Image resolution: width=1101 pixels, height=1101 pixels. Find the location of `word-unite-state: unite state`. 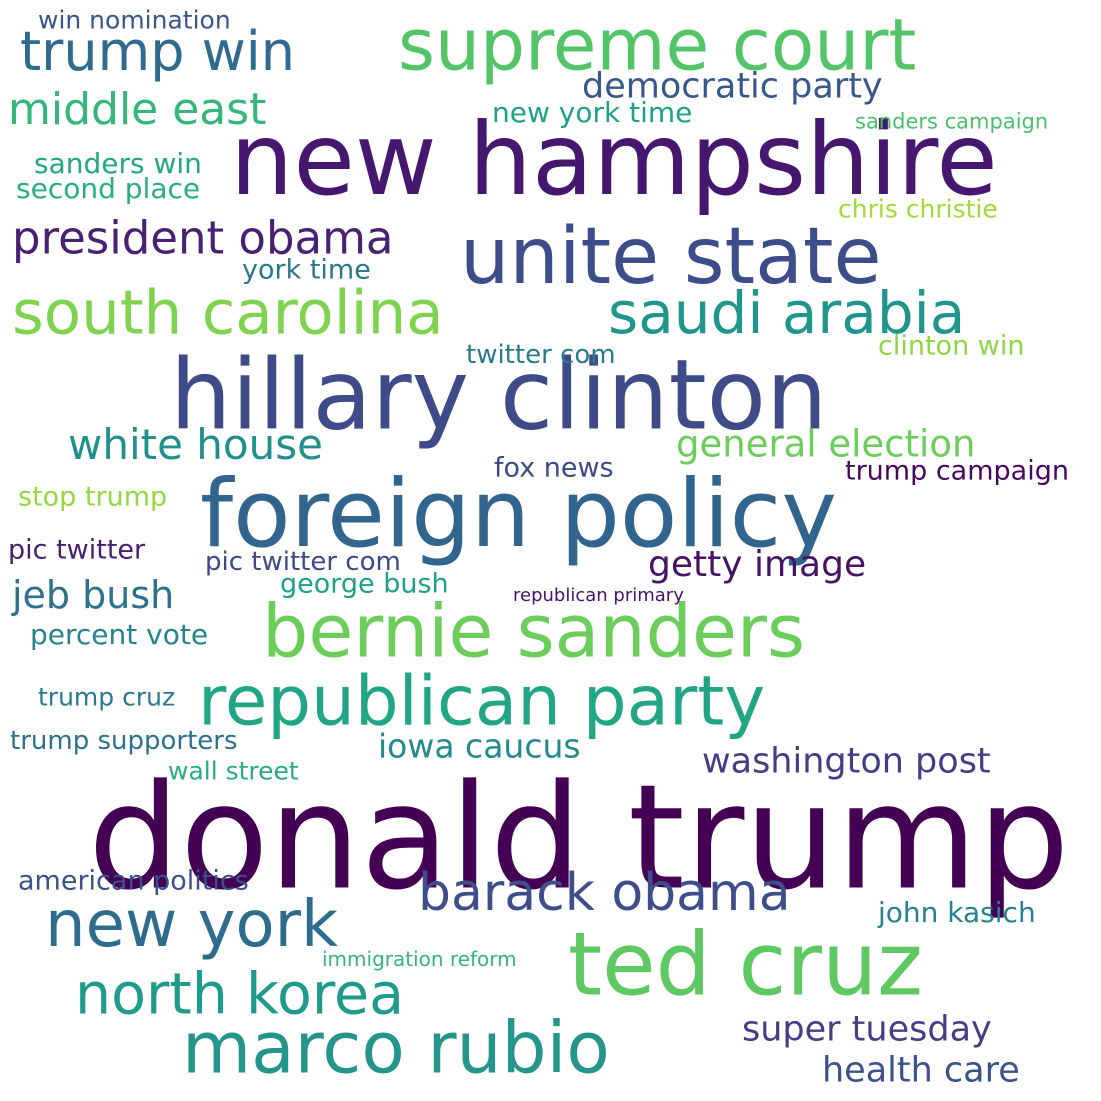

word-unite-state: unite state is located at coordinates (671, 257).